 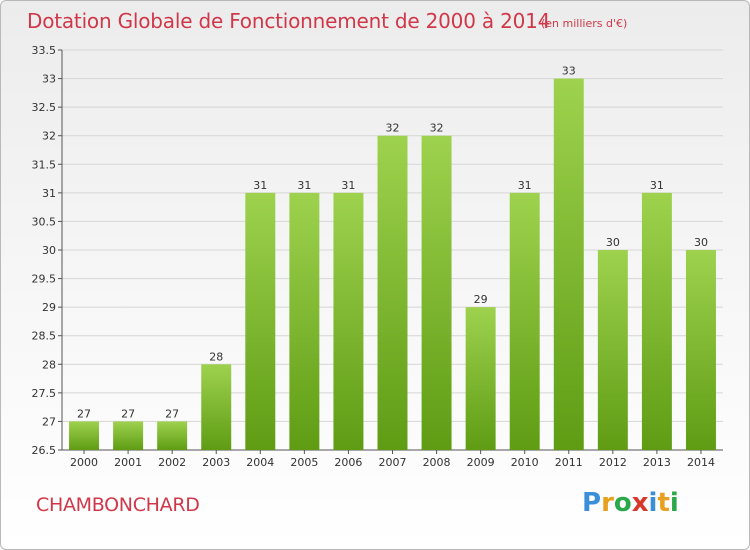 What do you see at coordinates (44, 450) in the screenshot?
I see `y-tick-label: 26.5` at bounding box center [44, 450].